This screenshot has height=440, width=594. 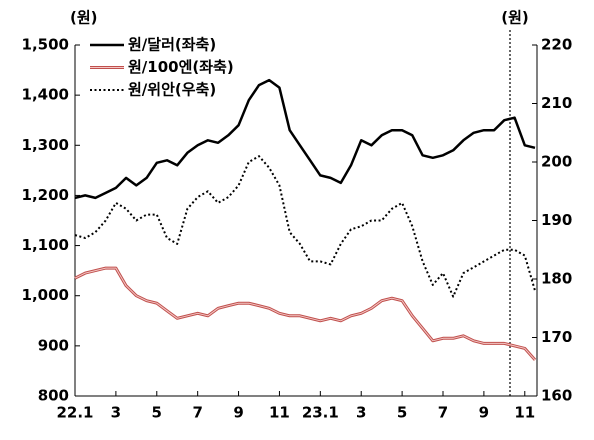 What do you see at coordinates (45, 145) in the screenshot?
I see `y-tick-label: 1,300` at bounding box center [45, 145].